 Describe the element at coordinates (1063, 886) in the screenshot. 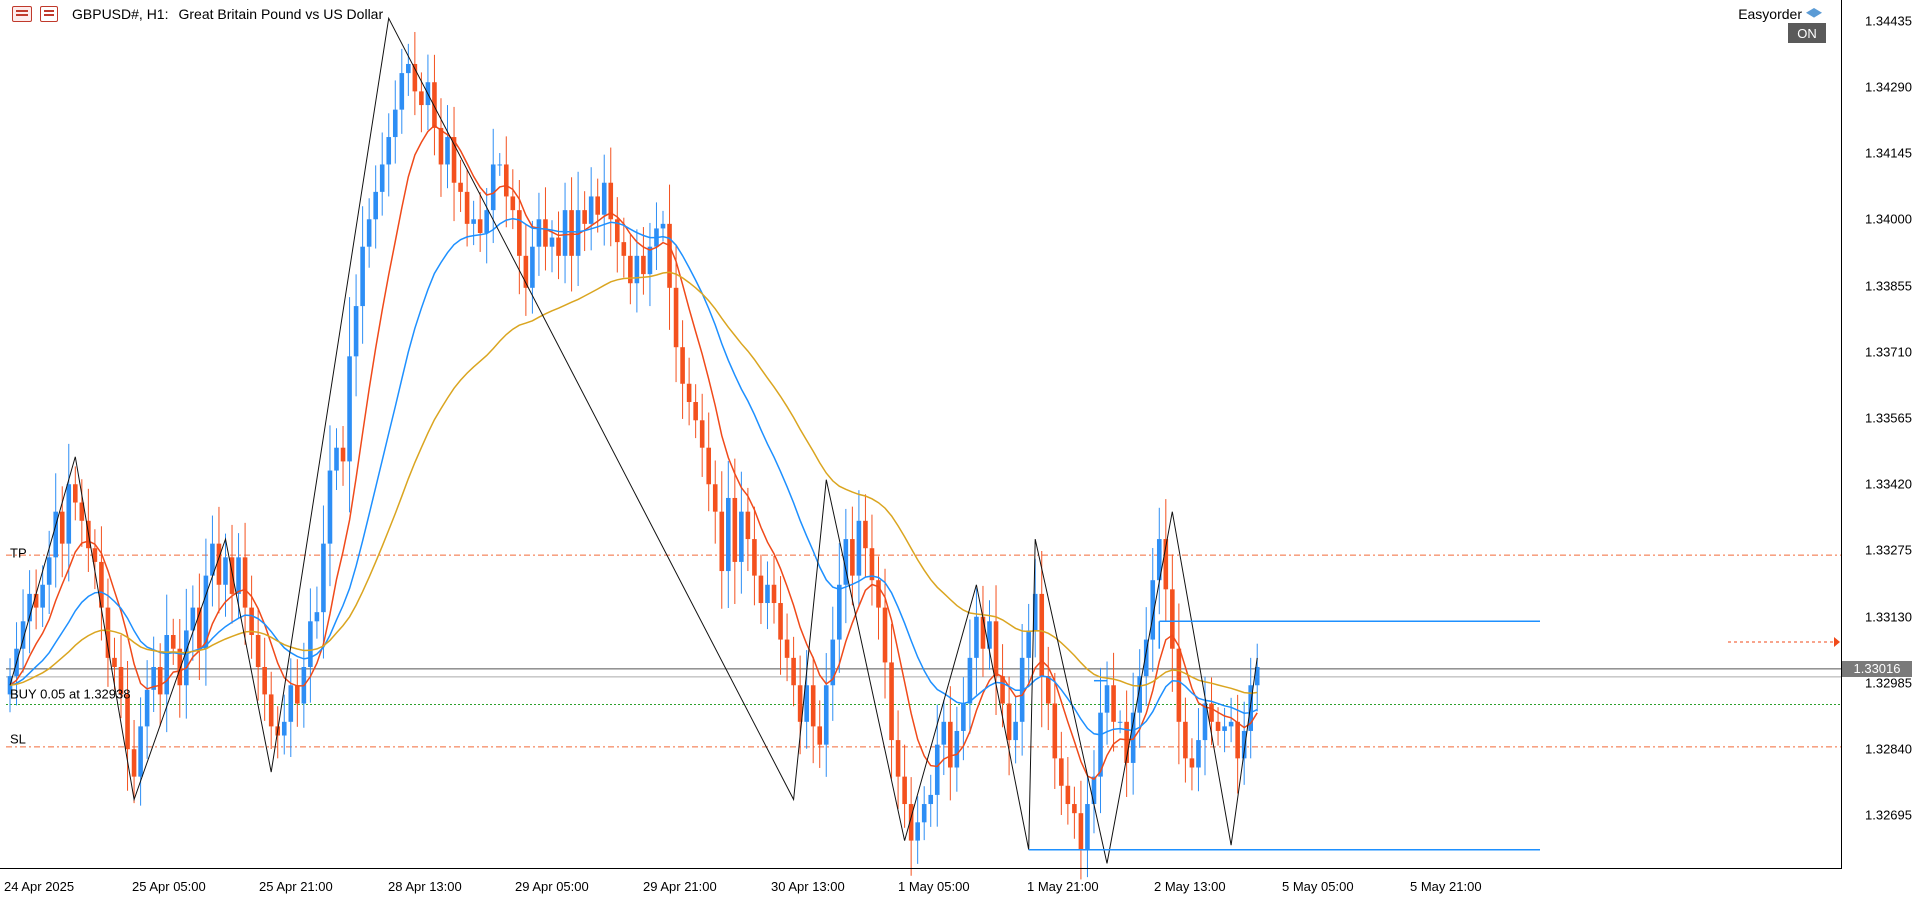

I see `time-tick-label: 1 May 21:00` at that location.